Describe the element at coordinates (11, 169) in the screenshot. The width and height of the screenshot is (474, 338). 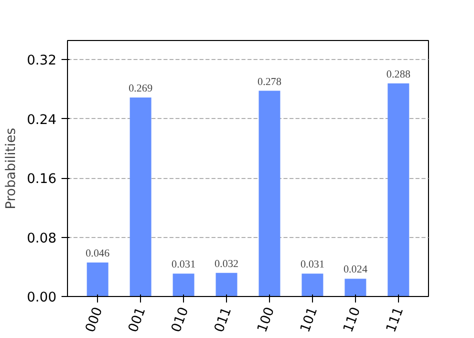
I see `y-axis-title: Probabilities` at that location.